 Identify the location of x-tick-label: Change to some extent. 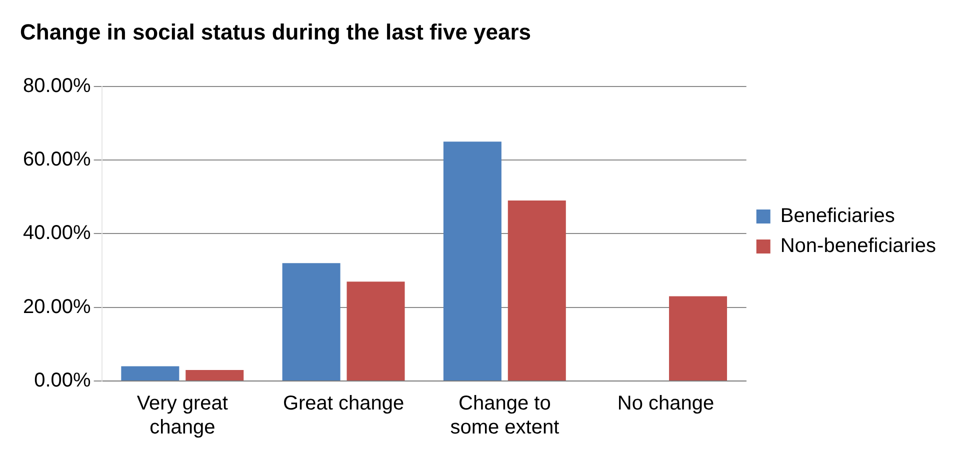
(505, 415).